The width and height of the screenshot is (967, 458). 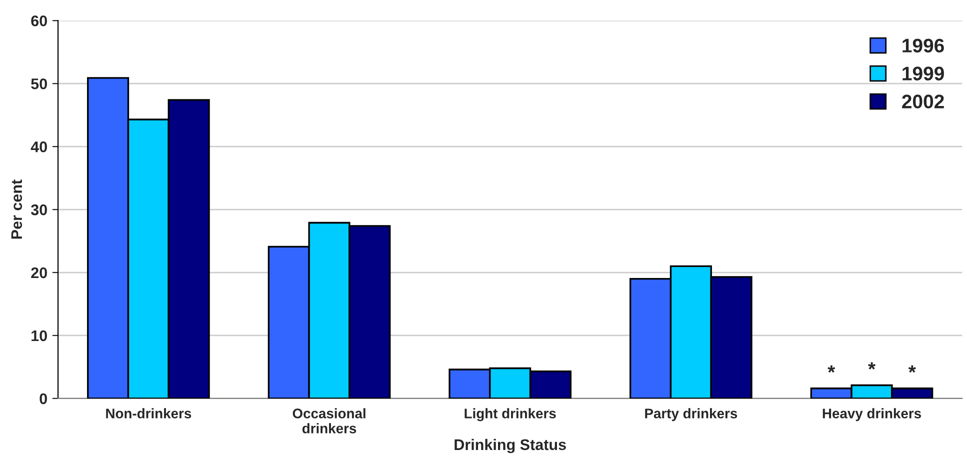 I want to click on y-axis-title: Per cent, so click(x=16, y=209).